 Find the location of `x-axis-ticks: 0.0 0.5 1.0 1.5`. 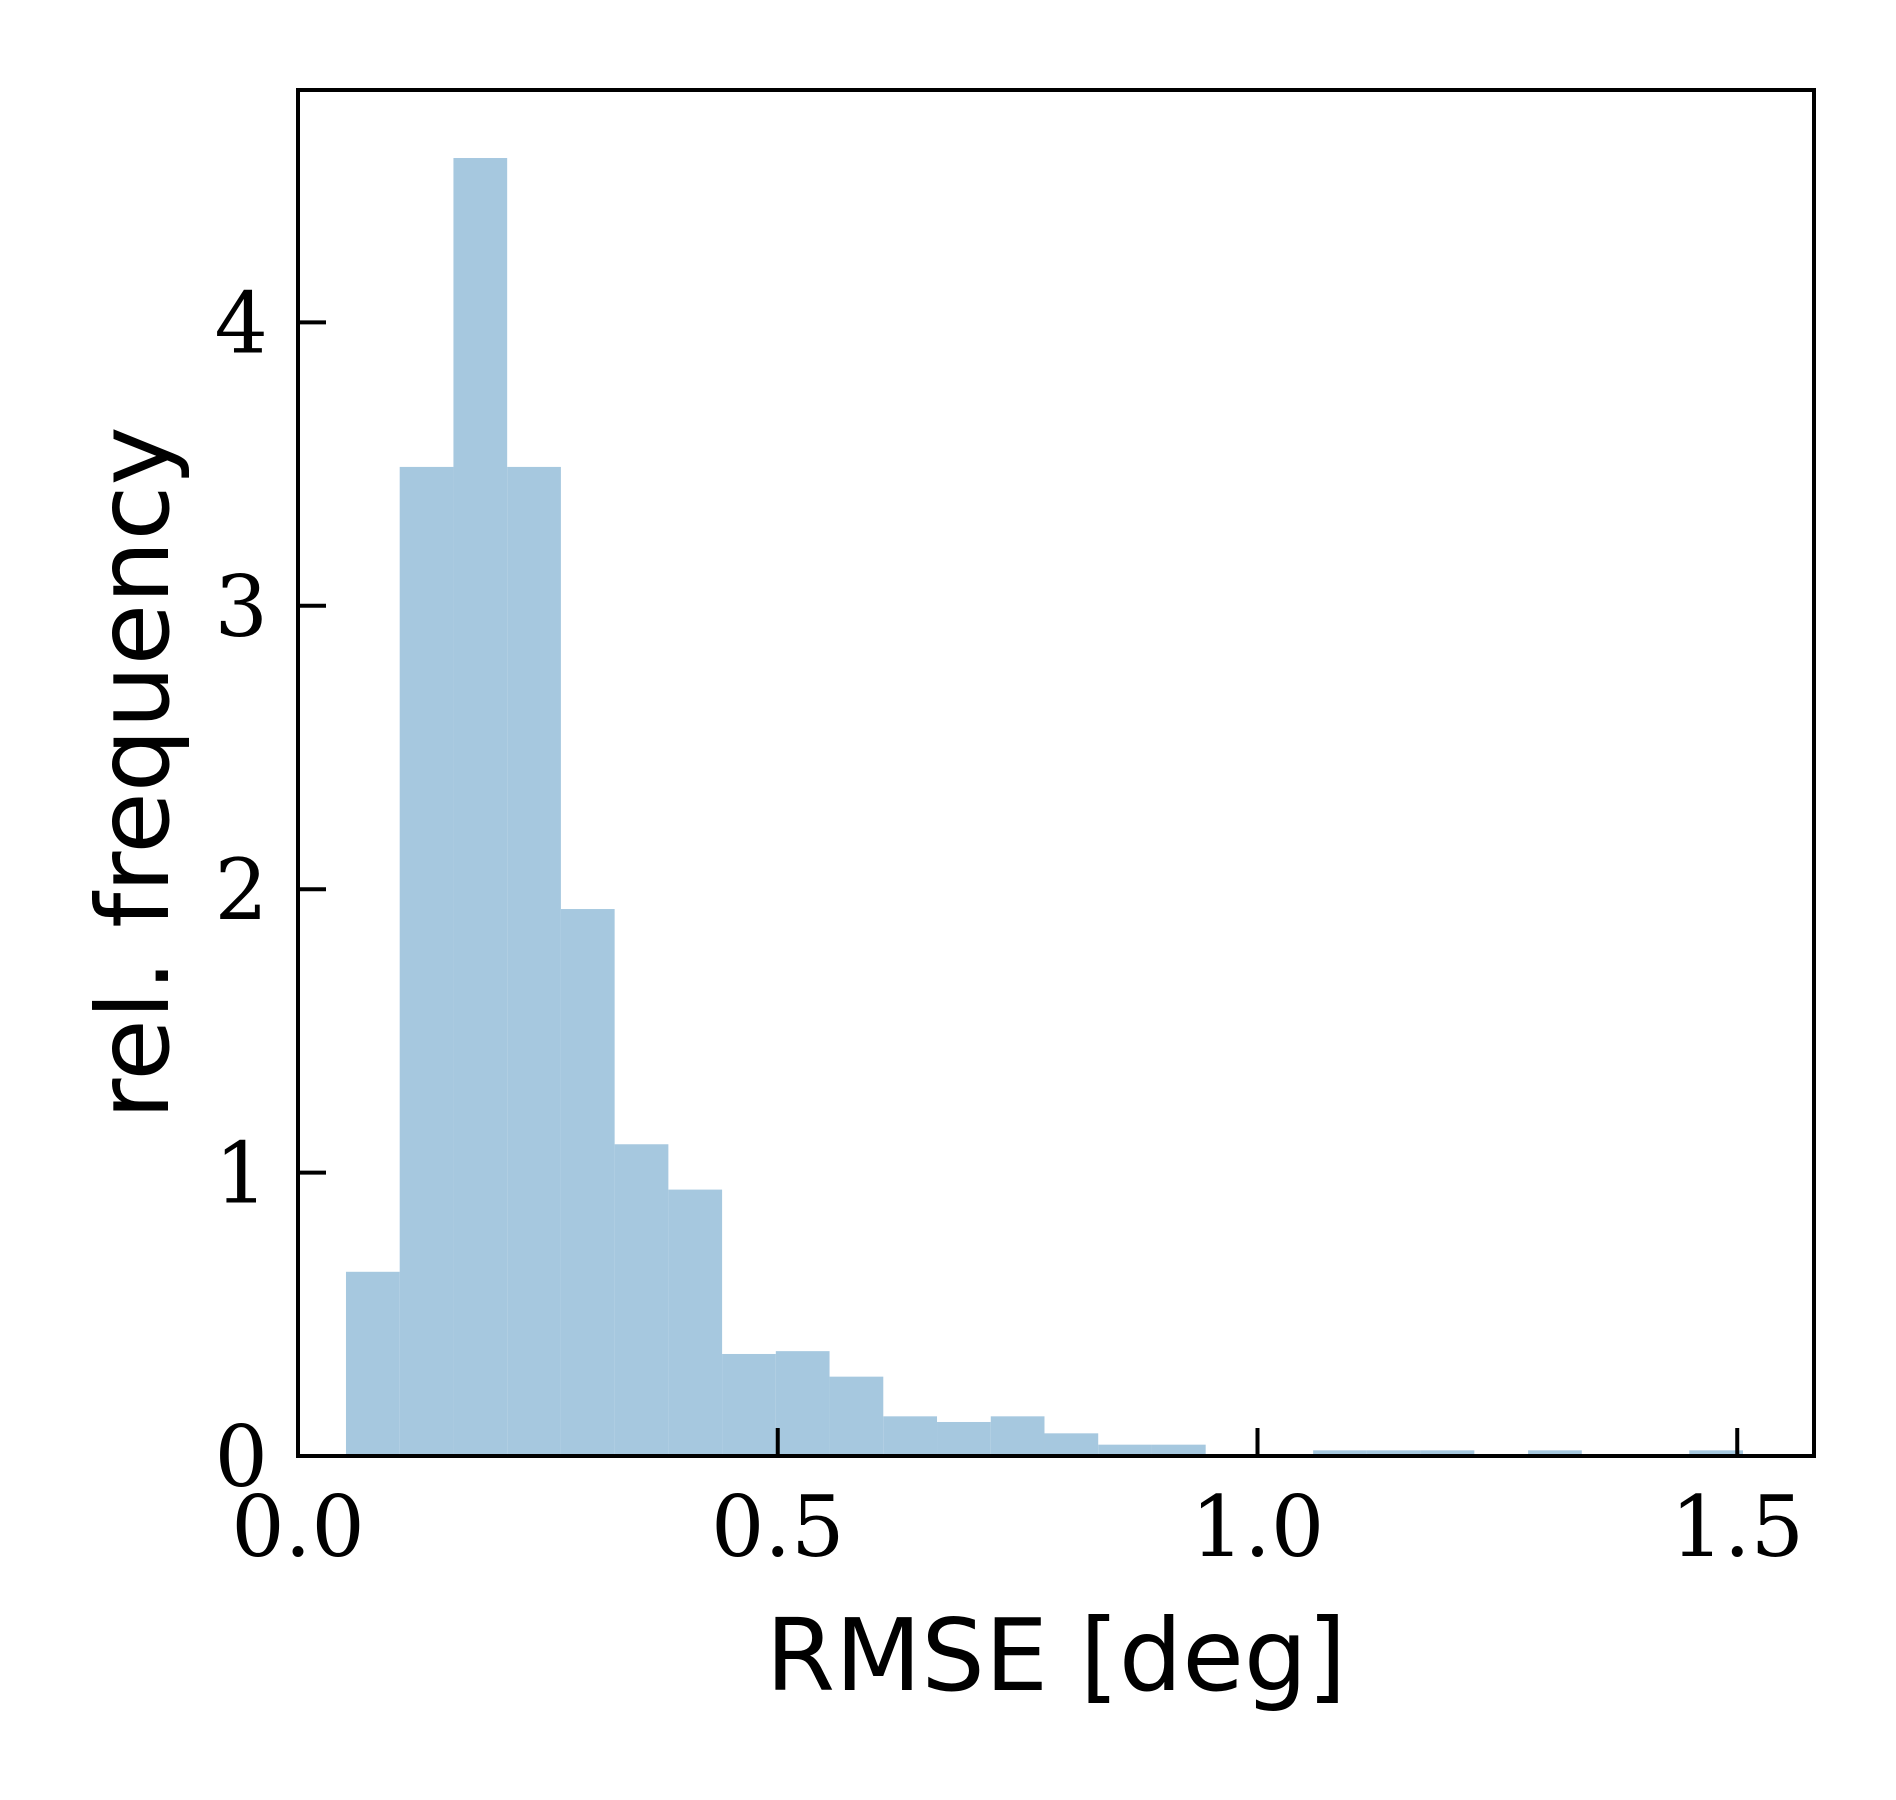

x-axis-ticks: 0.0 0.5 1.0 1.5 is located at coordinates (1017, 1502).